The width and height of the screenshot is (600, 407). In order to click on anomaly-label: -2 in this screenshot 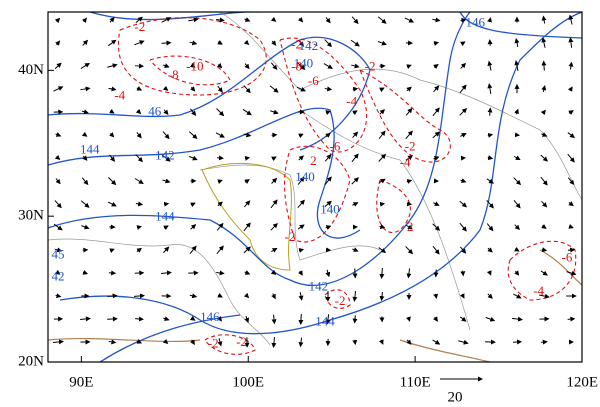, I will do `click(290, 236)`.